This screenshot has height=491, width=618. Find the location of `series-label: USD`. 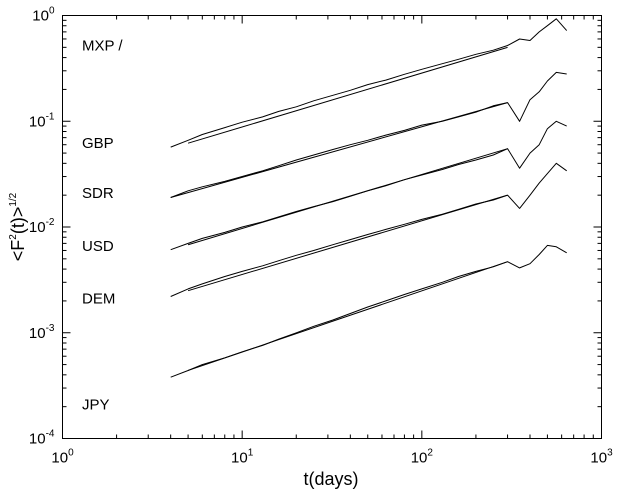

series-label: USD is located at coordinates (98, 246).